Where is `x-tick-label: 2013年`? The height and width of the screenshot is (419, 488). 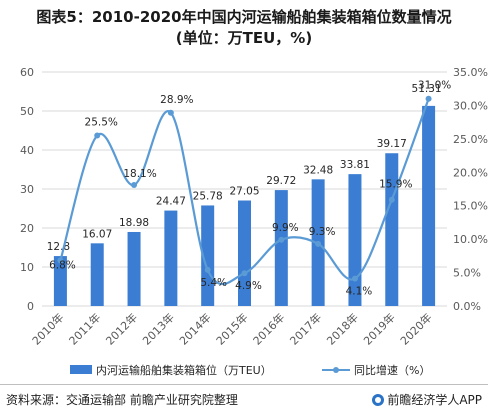 x-tick-label: 2013年 is located at coordinates (158, 328).